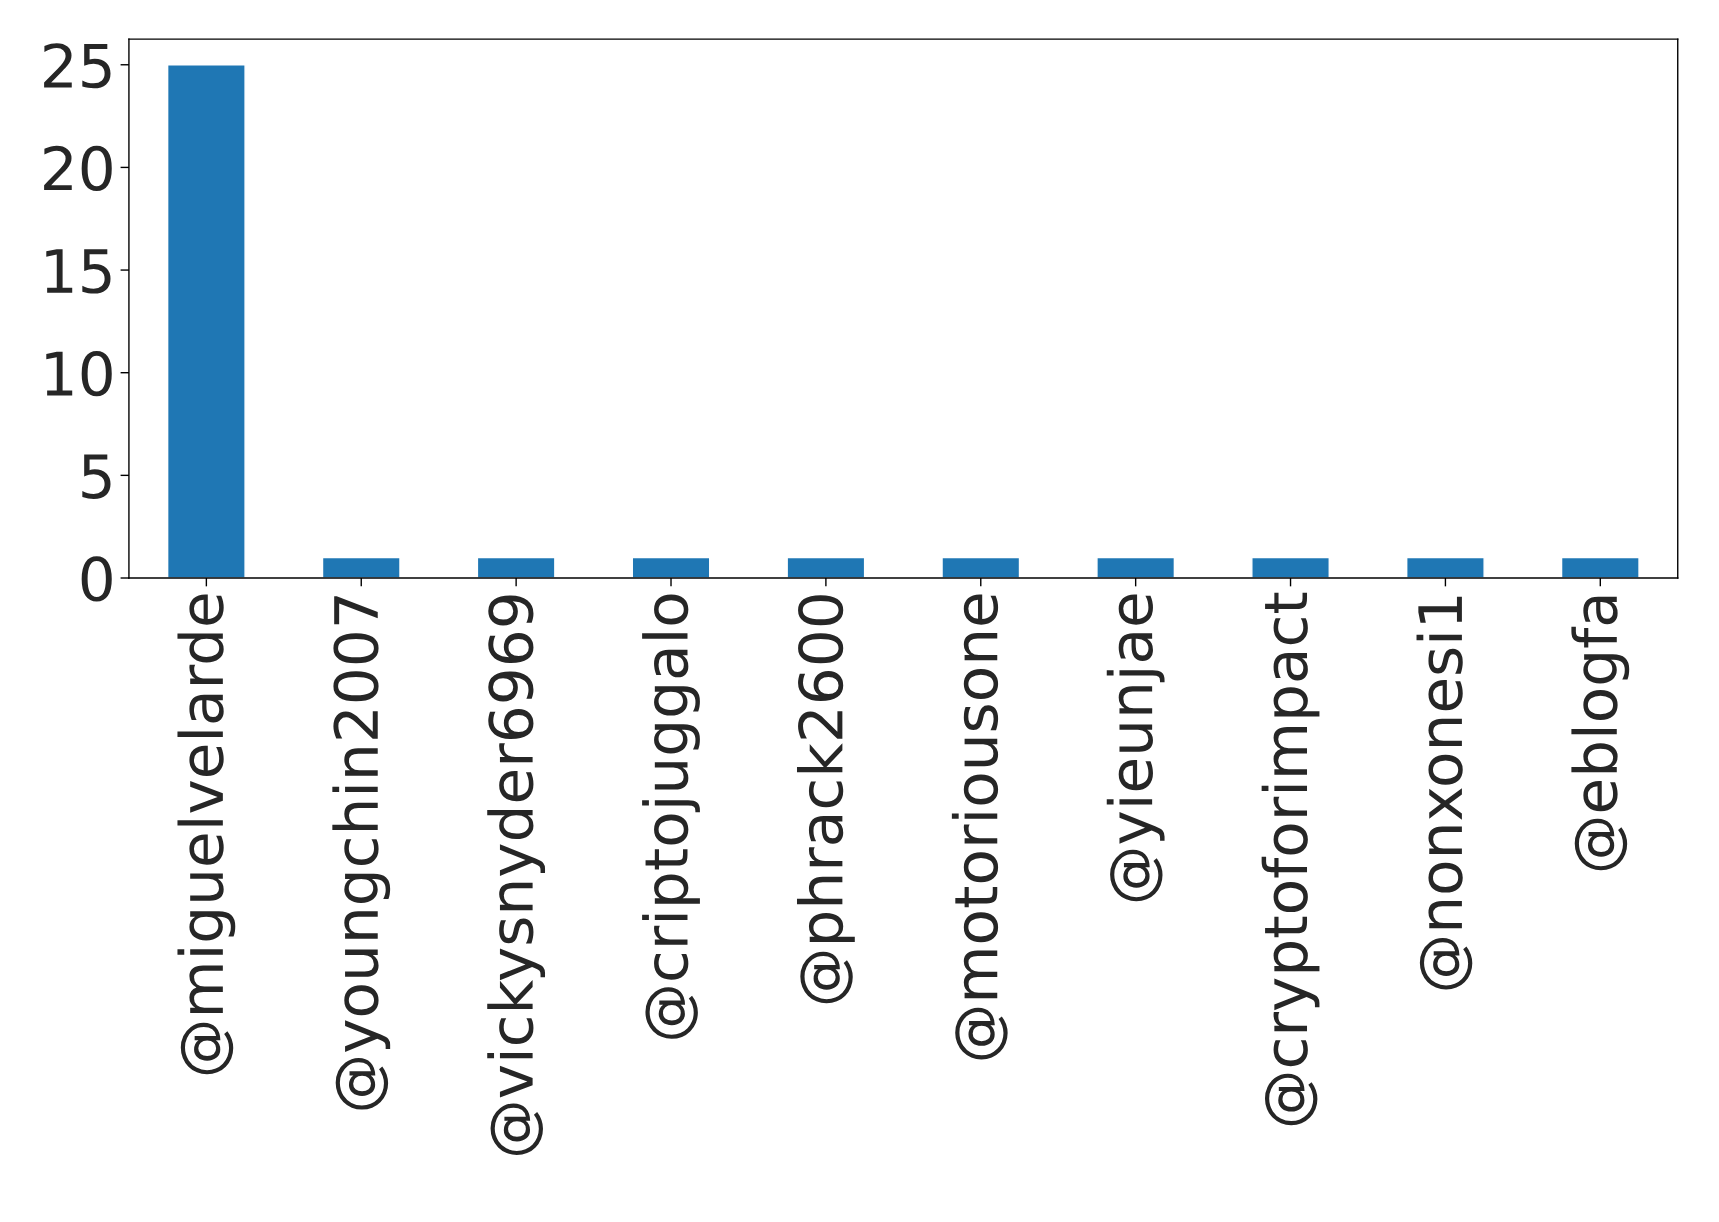  I want to click on x-tick-label: @vickysnyder6969, so click(516, 875).